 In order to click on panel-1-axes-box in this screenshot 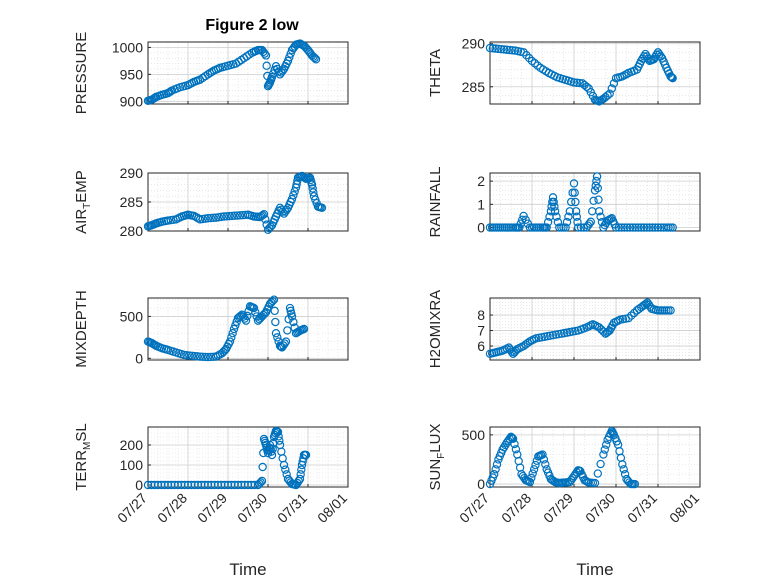, I will do `click(248, 73)`.